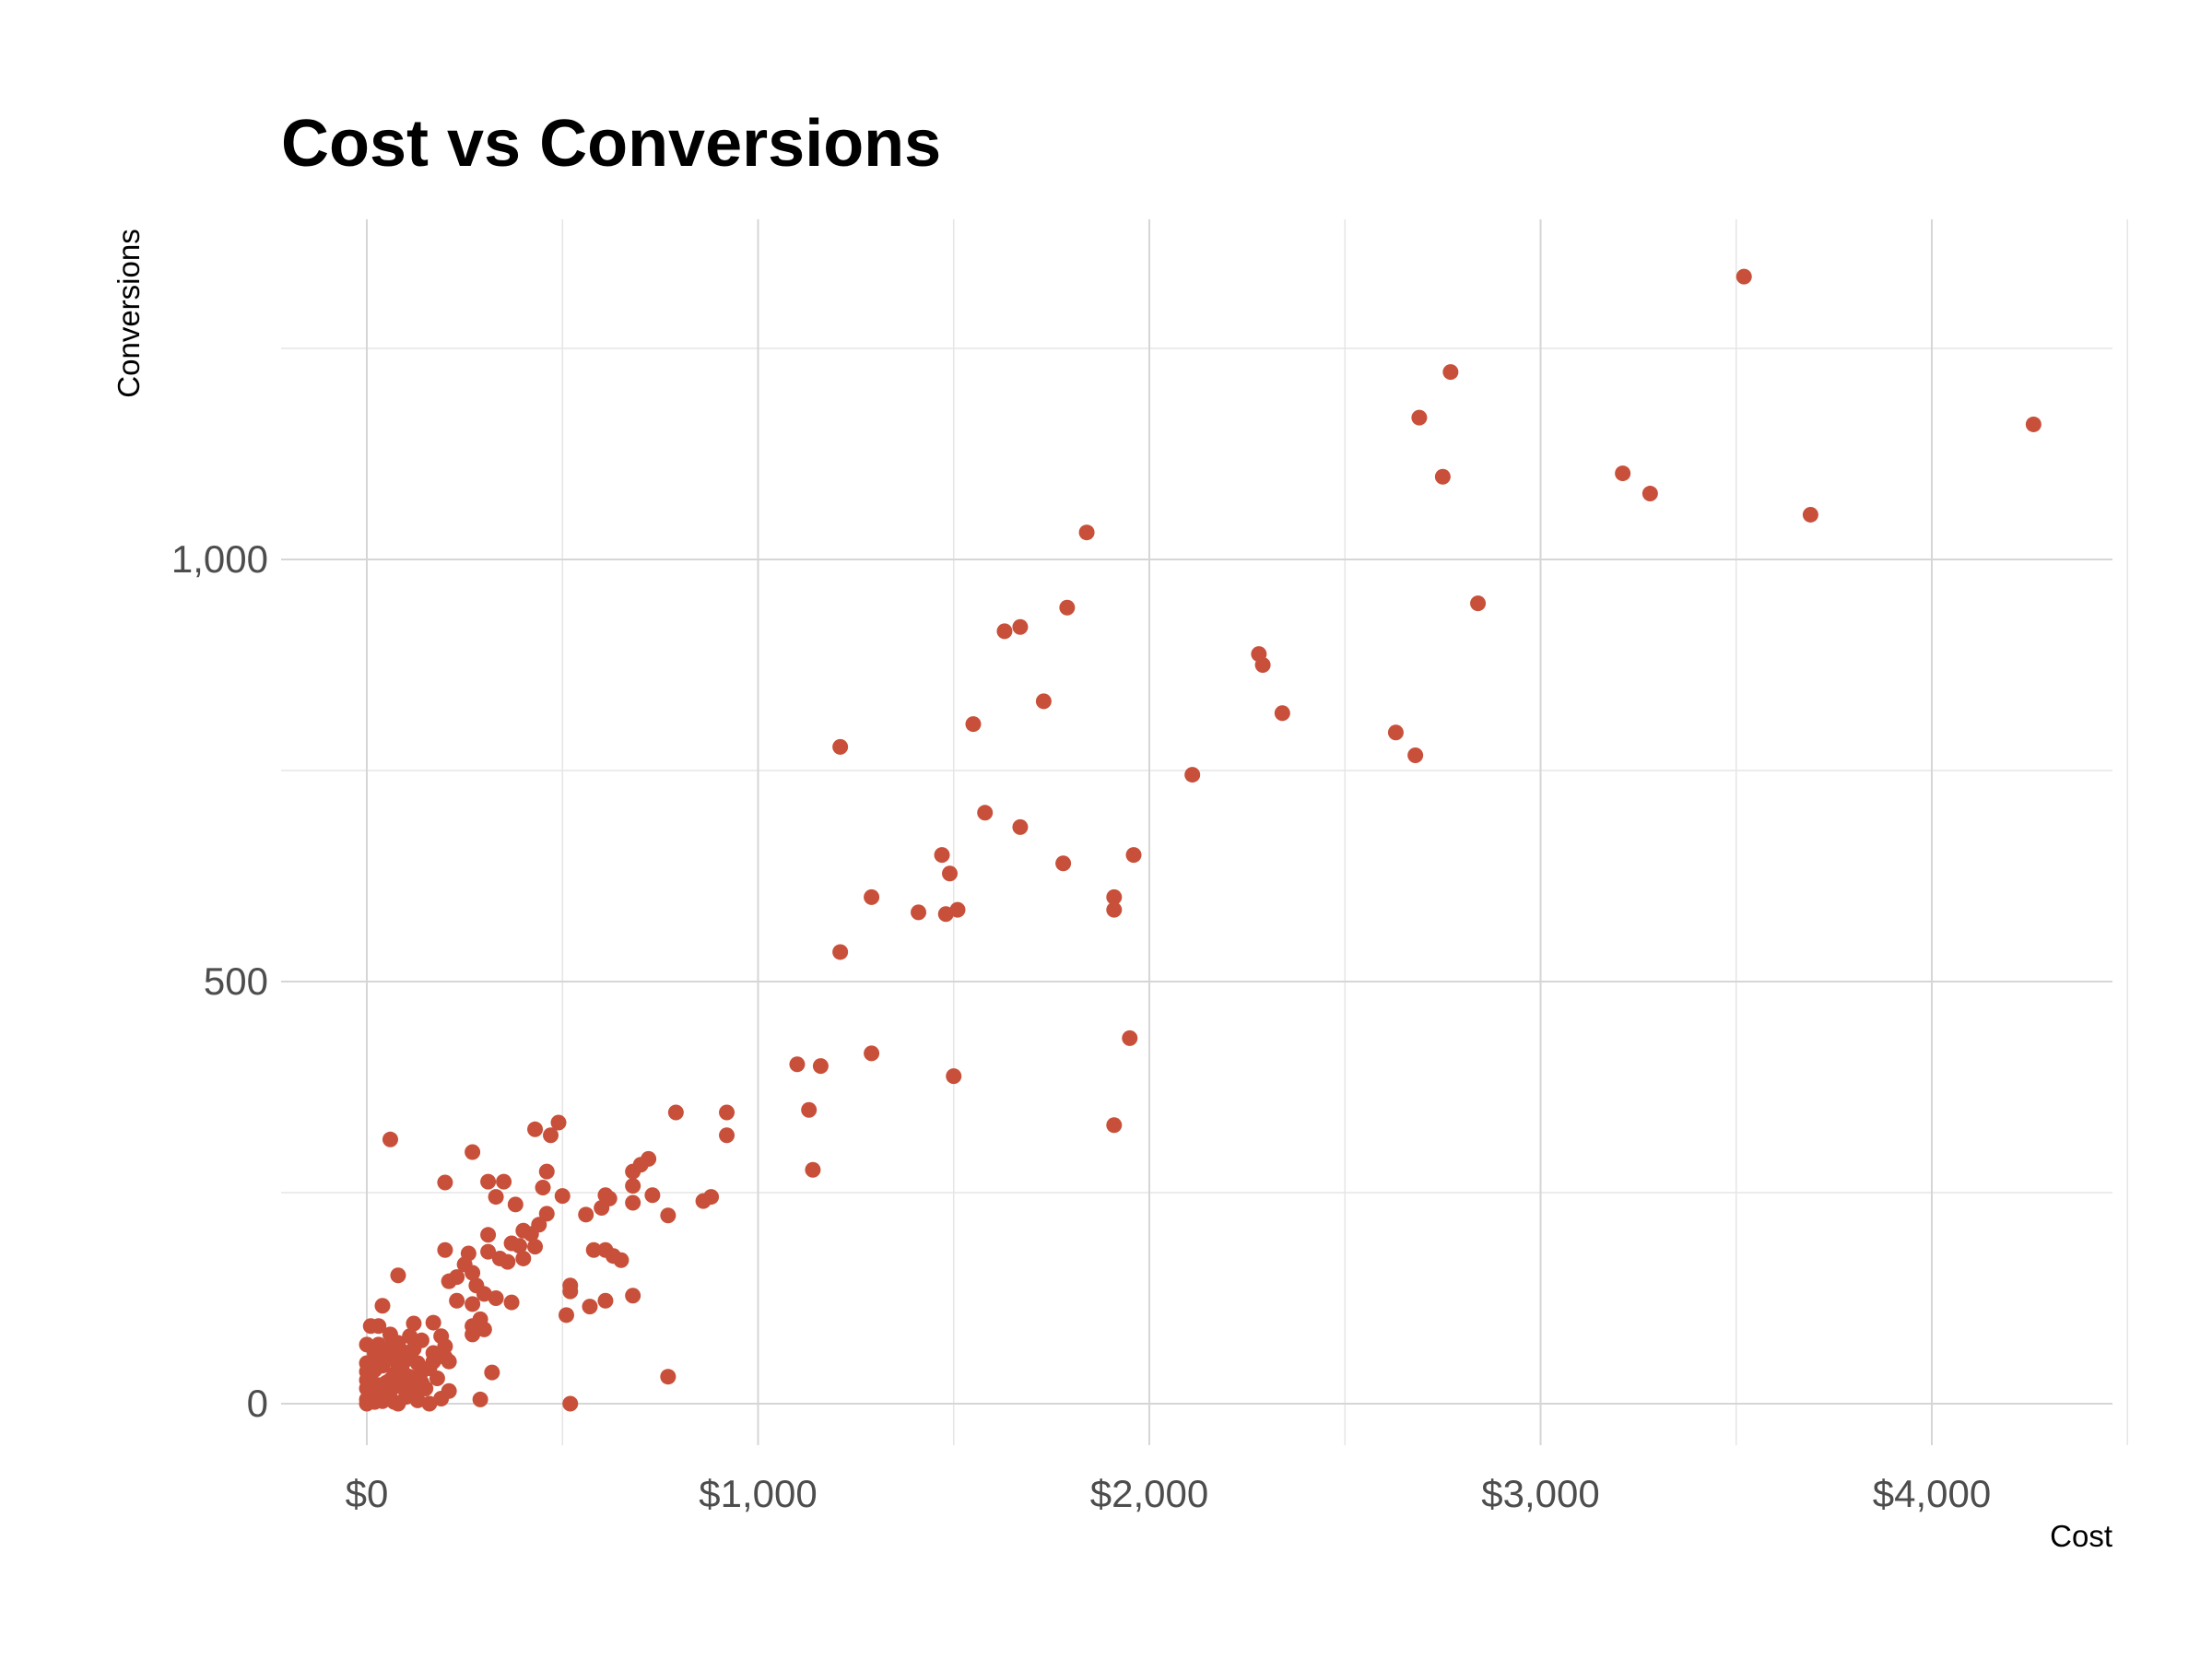 The width and height of the screenshot is (2212, 1659). I want to click on y-tick-label: 0, so click(257, 1403).